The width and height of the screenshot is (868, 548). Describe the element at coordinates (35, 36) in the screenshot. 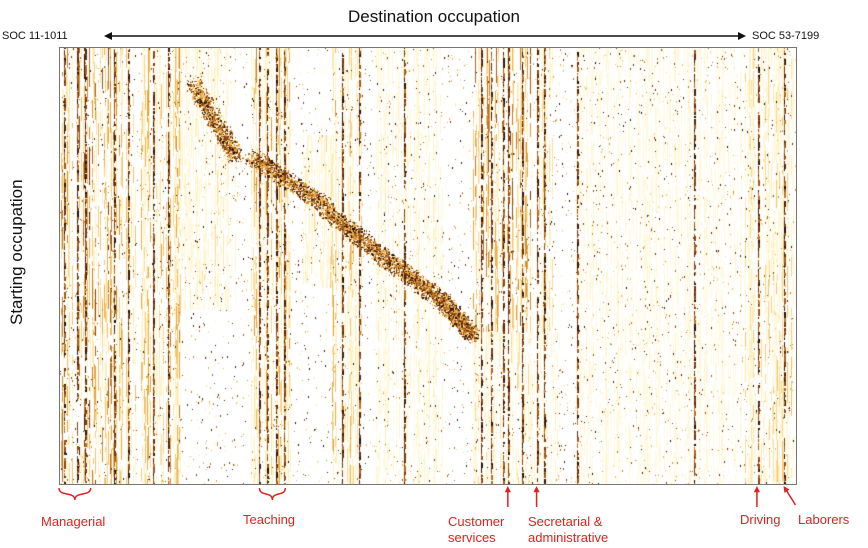

I see `x-axis-start-label: SOC 11-1011` at that location.